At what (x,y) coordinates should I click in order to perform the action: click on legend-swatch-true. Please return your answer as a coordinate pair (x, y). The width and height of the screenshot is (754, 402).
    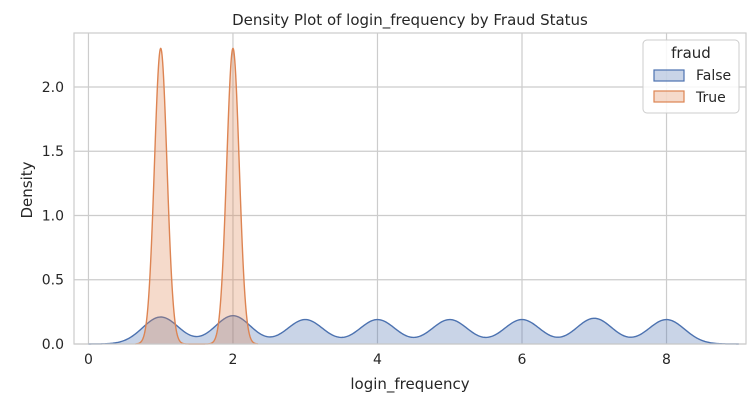
    Looking at the image, I should click on (669, 96).